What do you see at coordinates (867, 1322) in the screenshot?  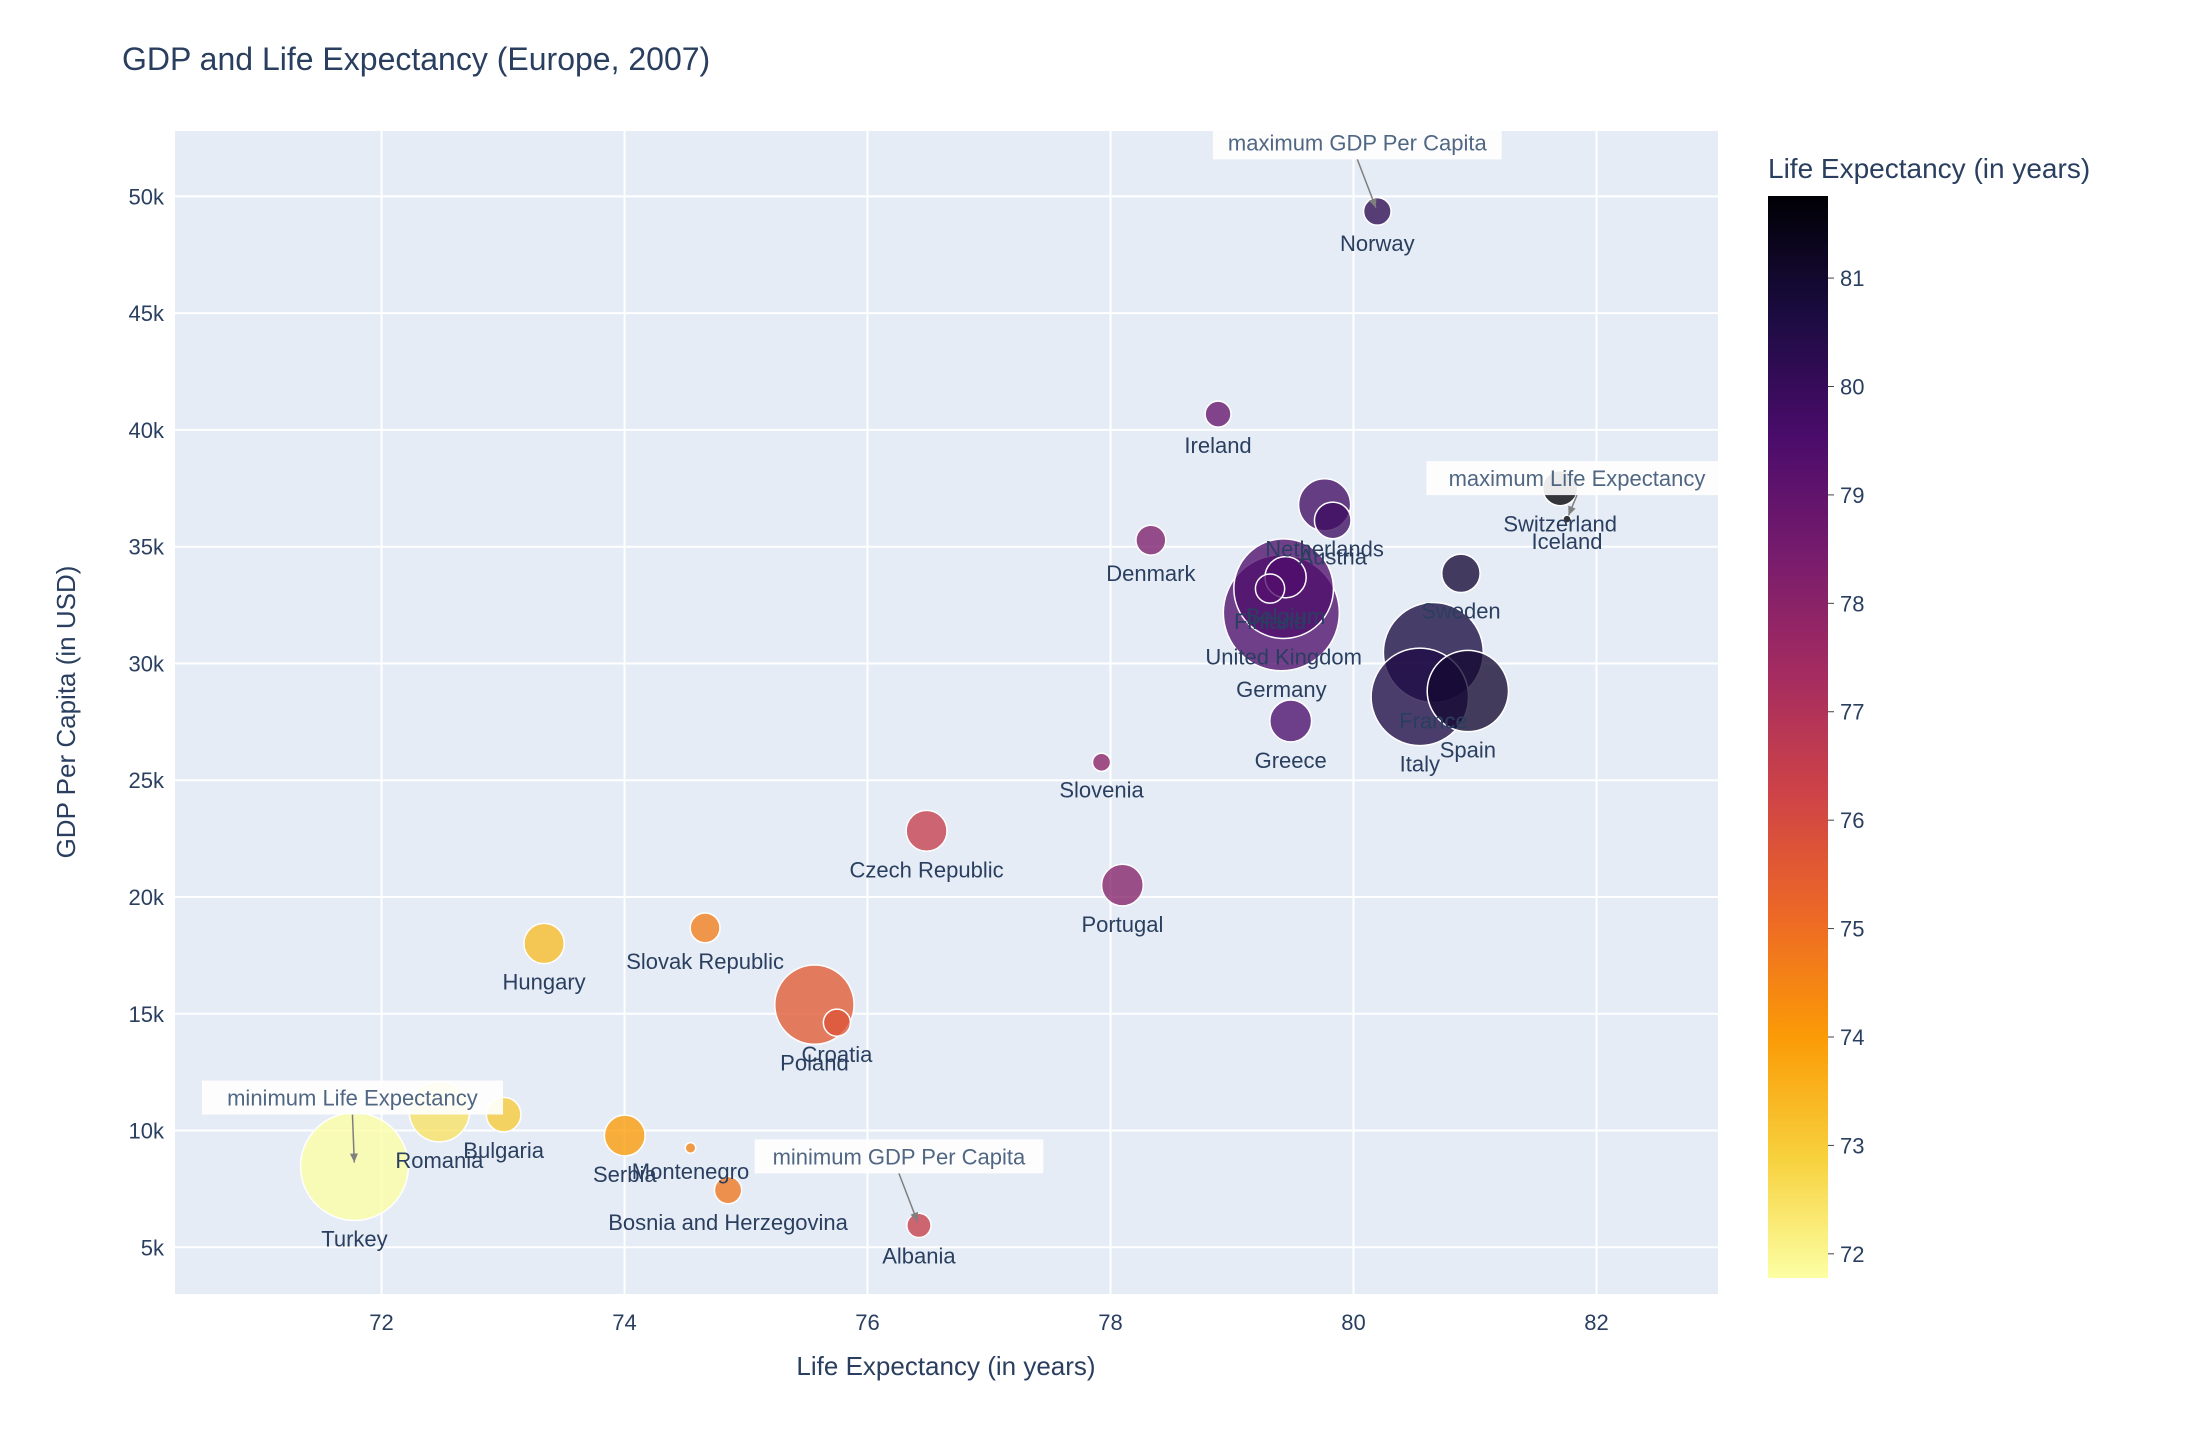 I see `x-tick-76: 76` at bounding box center [867, 1322].